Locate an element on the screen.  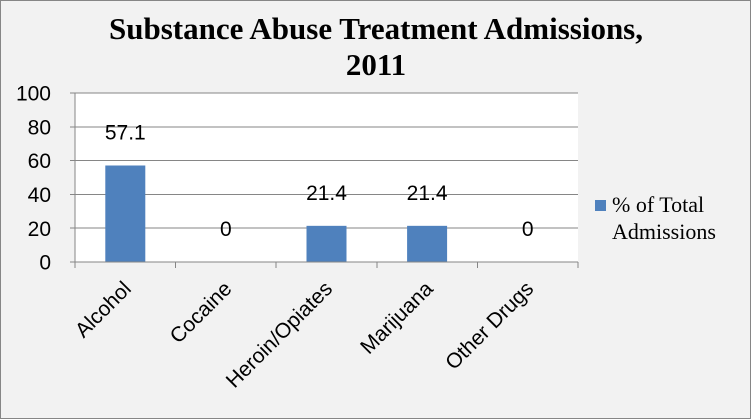
legend: % of Total Admissions is located at coordinates (655, 218).